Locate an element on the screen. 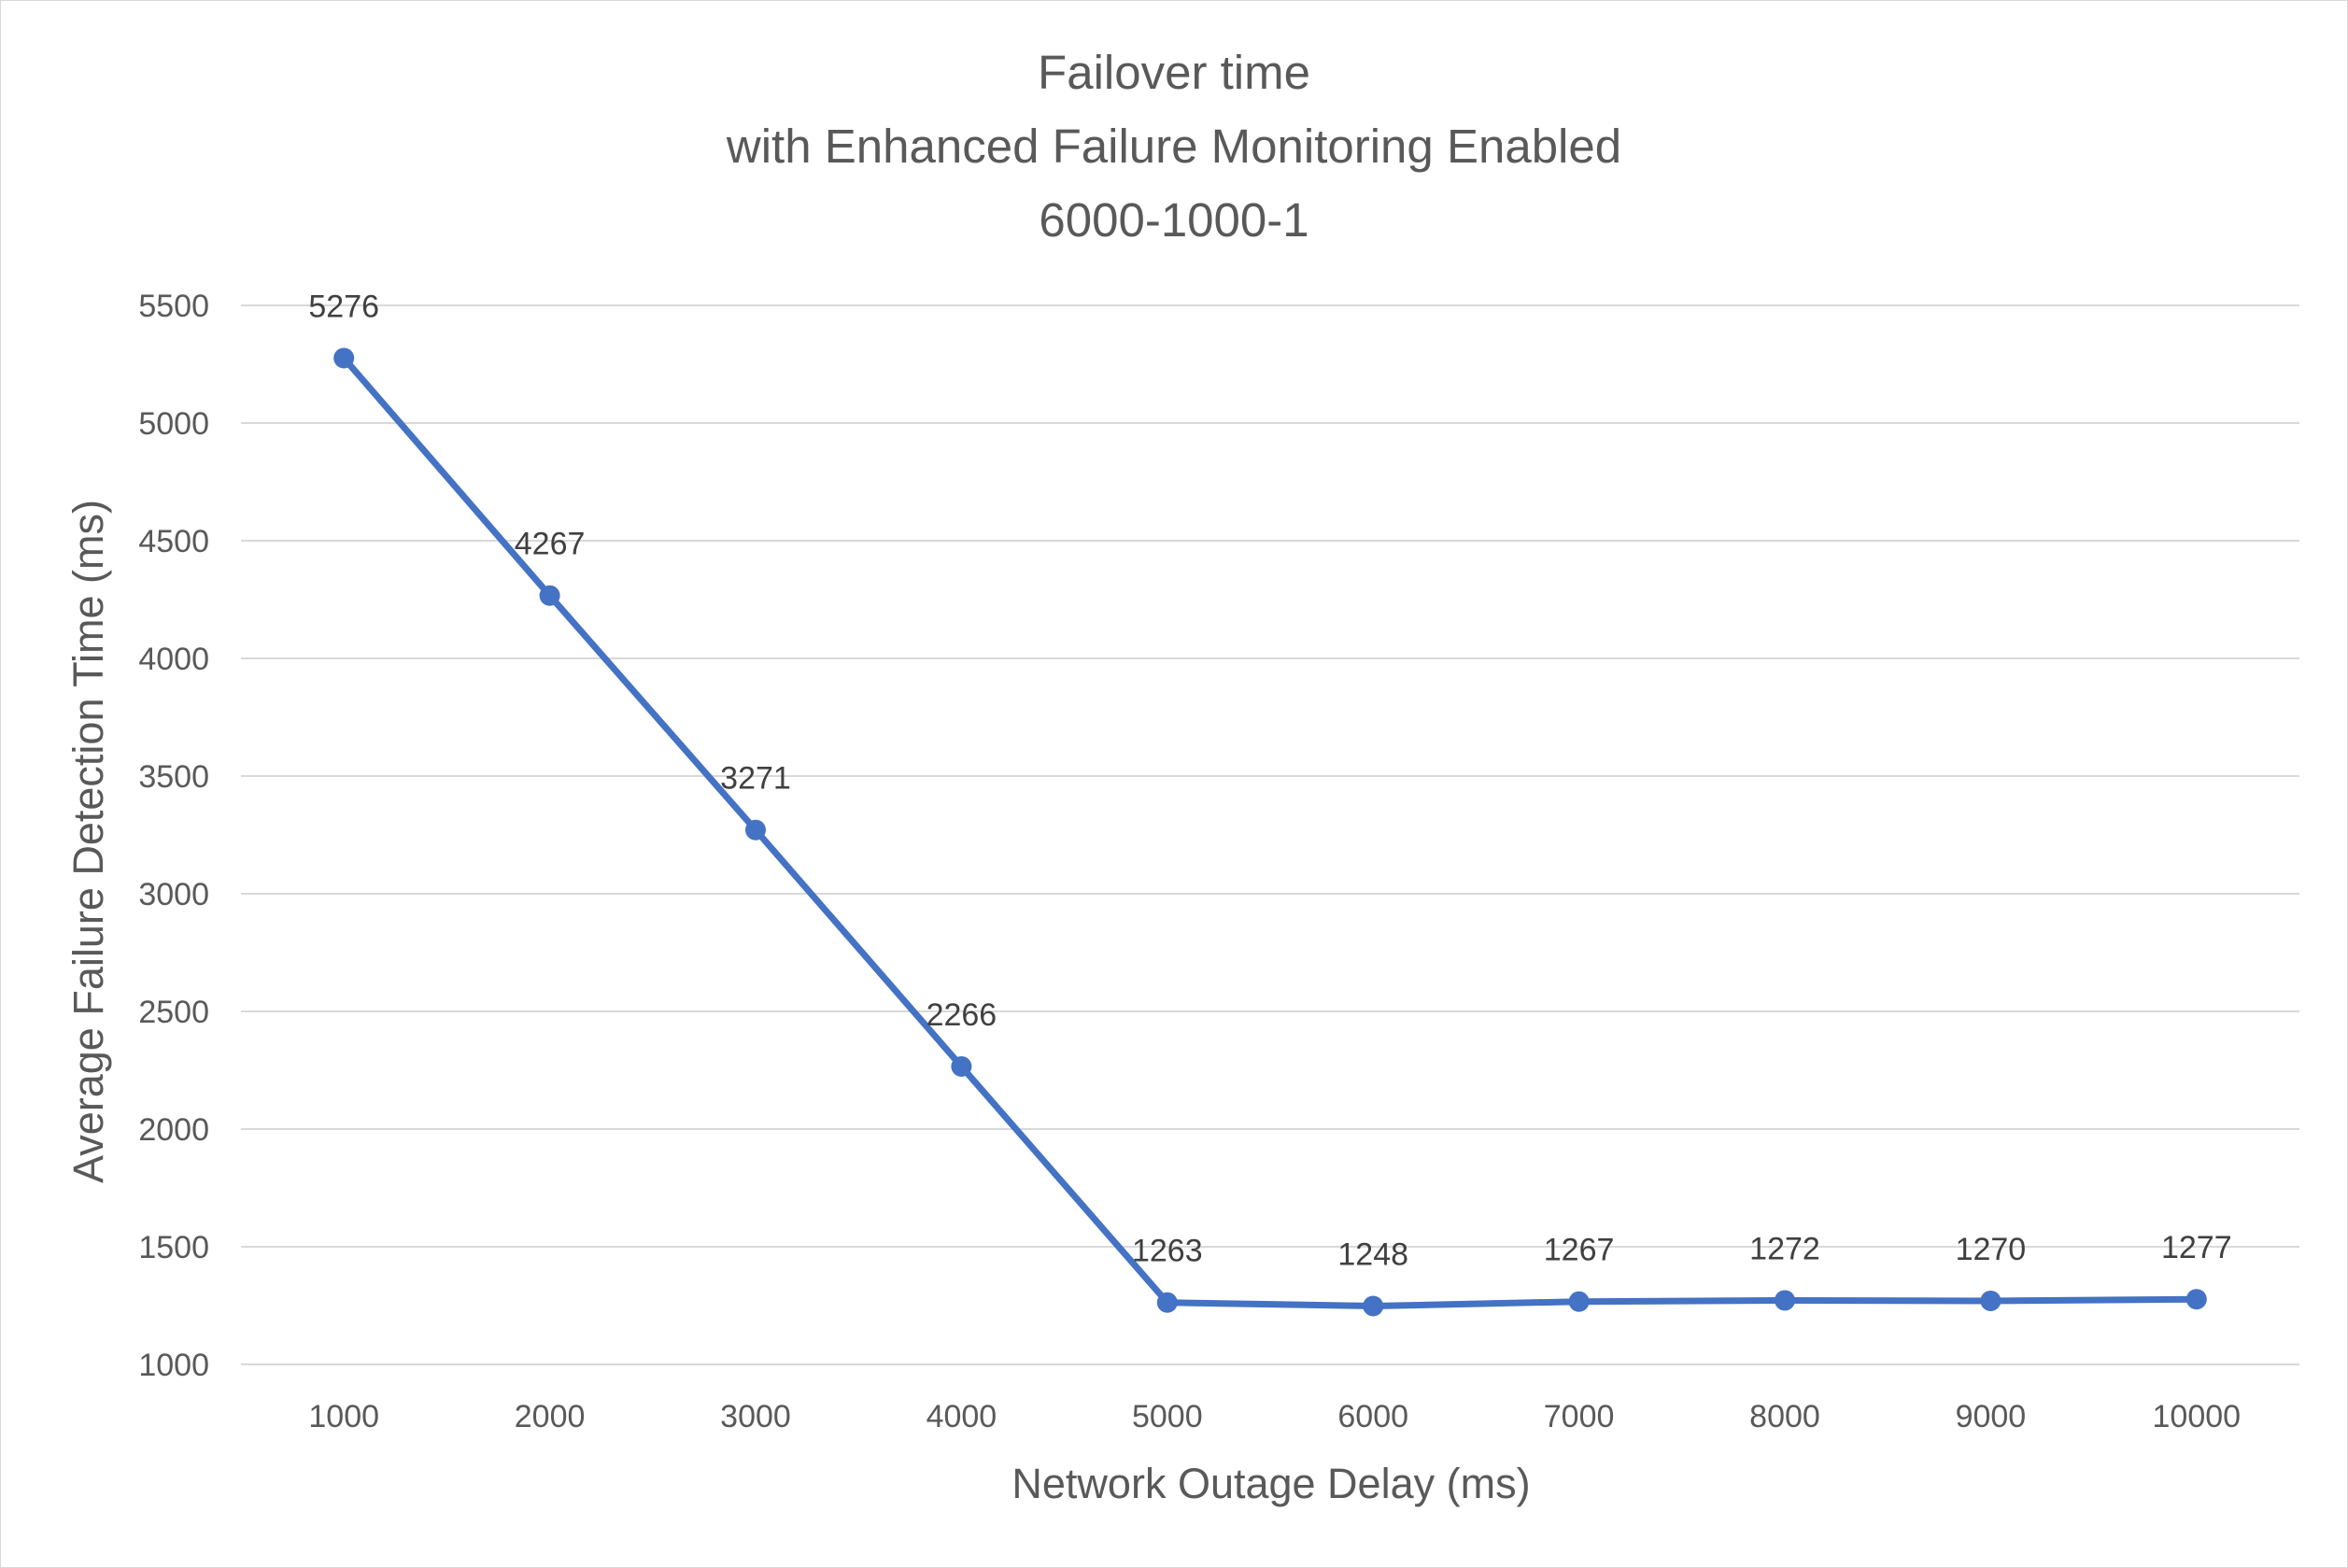 The image size is (2348, 1568). y-axis-title: Average Failure Detection Time (ms) is located at coordinates (88, 841).